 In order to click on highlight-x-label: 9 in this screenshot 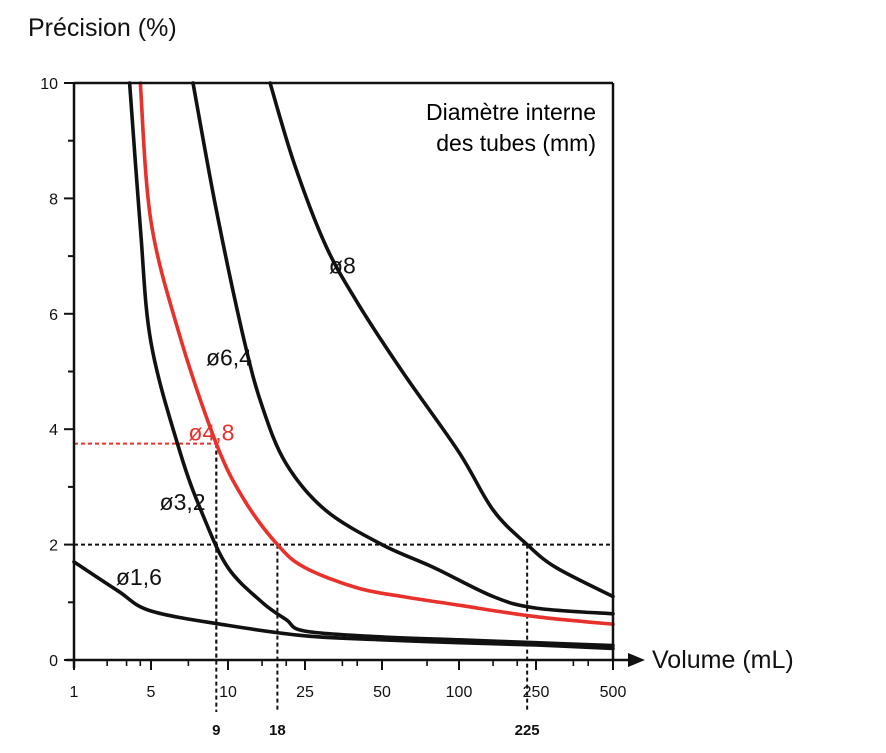, I will do `click(216, 730)`.